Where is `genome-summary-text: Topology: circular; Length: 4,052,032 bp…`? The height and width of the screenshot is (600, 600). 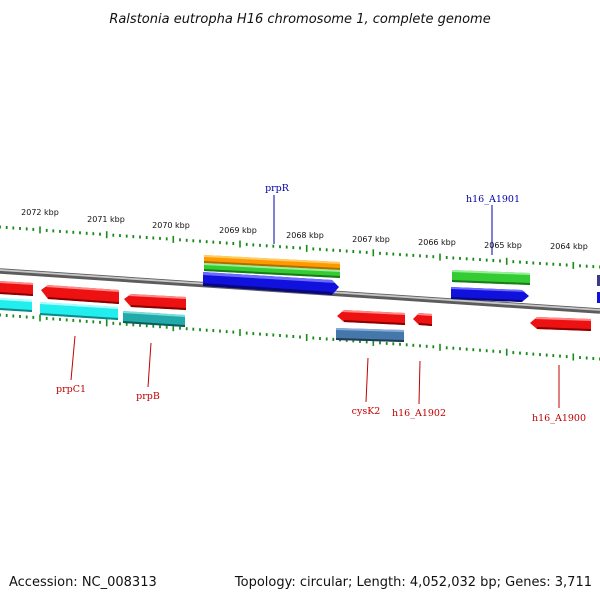 genome-summary-text: Topology: circular; Length: 4,052,032 bp… is located at coordinates (413, 582).